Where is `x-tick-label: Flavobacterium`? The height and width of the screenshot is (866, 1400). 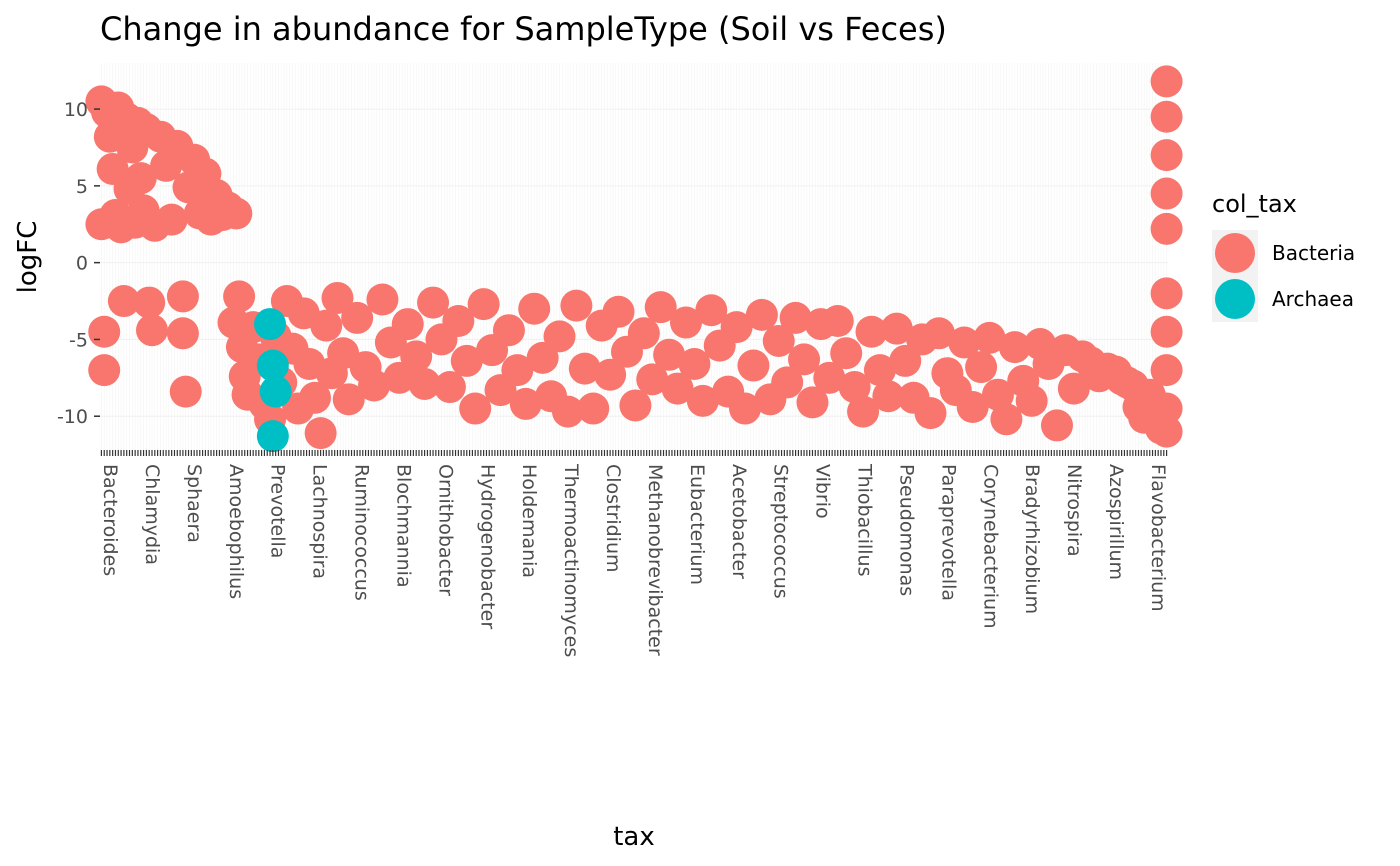
x-tick-label: Flavobacterium is located at coordinates (1158, 538).